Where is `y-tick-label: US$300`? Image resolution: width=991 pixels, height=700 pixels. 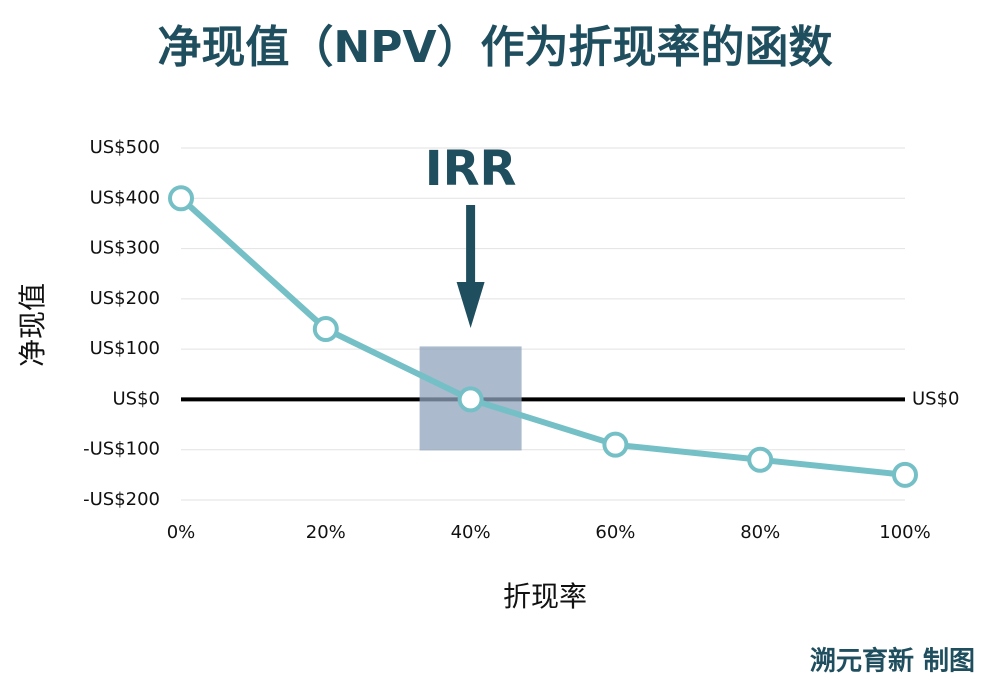 y-tick-label: US$300 is located at coordinates (125, 248).